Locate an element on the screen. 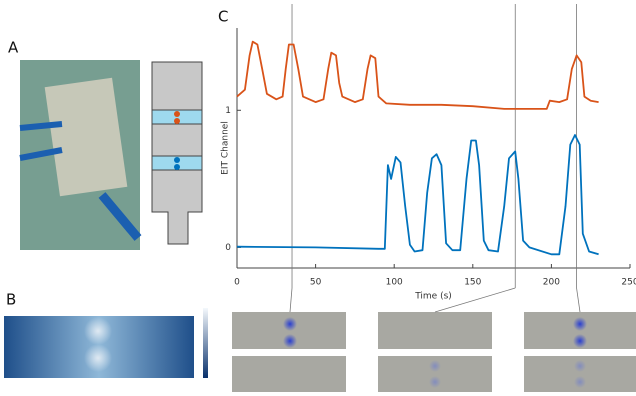 The width and height of the screenshot is (636, 396). x-axis-label: Time (s) is located at coordinates (433, 297).